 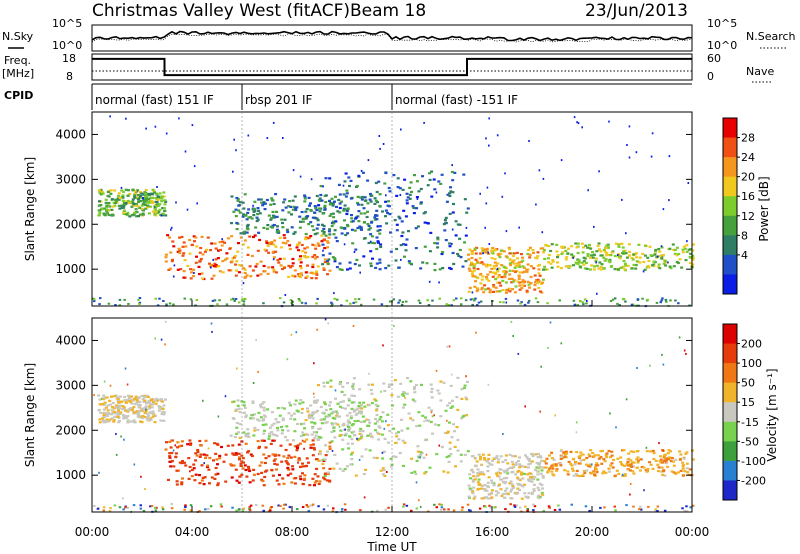 What do you see at coordinates (391, 547) in the screenshot?
I see `time-axis-label: Time UT` at bounding box center [391, 547].